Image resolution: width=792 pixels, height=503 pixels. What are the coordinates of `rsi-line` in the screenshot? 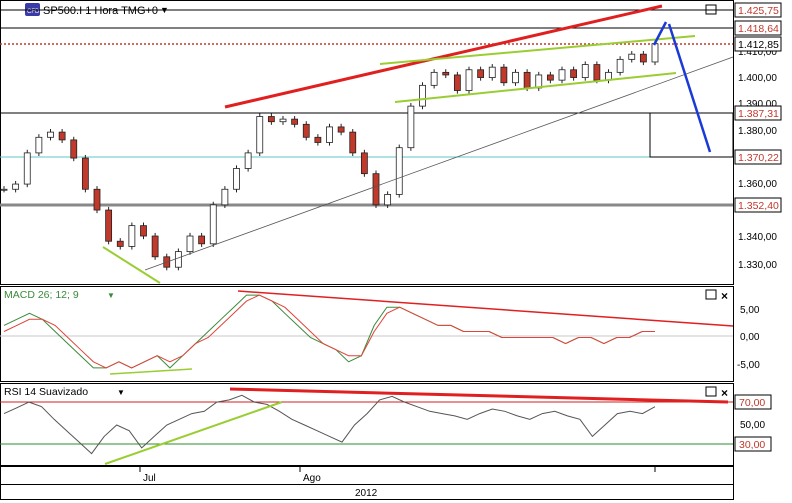 It's located at (329, 424).